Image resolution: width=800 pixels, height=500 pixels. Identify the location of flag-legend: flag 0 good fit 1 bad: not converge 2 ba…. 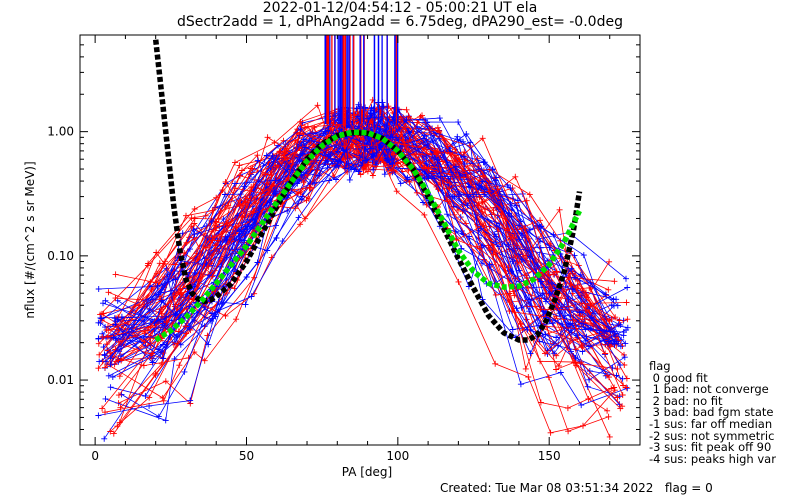
(712, 412).